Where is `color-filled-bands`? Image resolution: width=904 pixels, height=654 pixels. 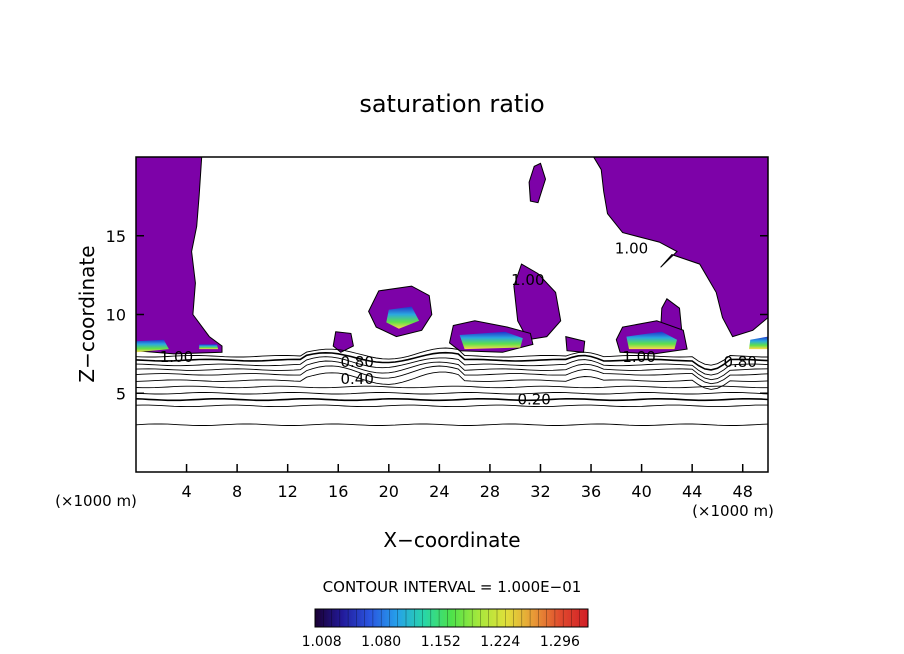
color-filled-bands is located at coordinates (452, 329).